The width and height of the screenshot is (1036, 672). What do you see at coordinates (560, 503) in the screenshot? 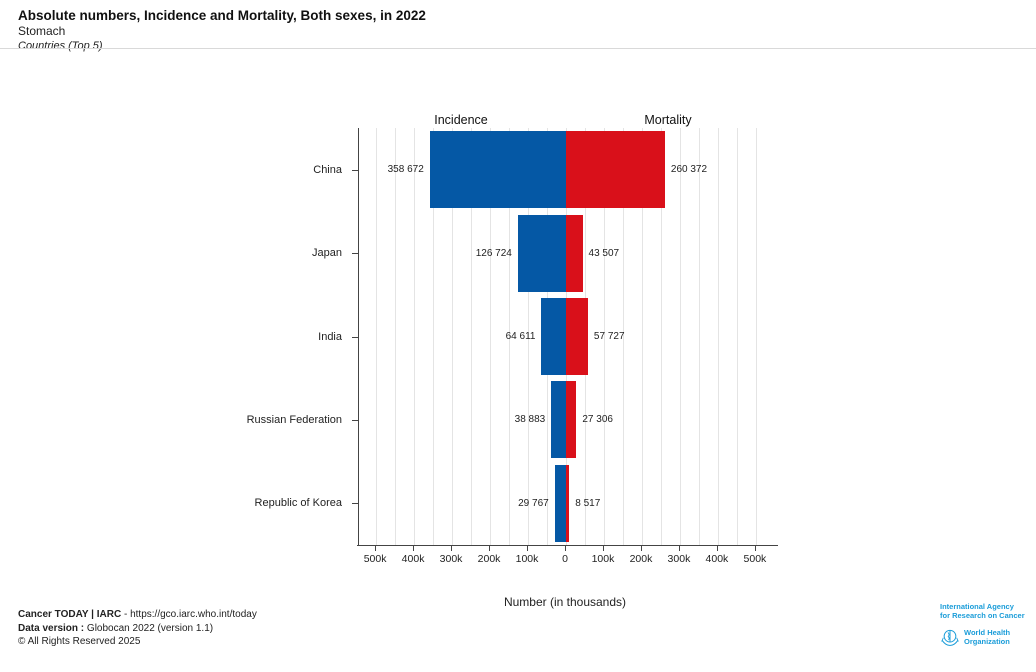
I see `incidence-bar-republic-of-korea` at bounding box center [560, 503].